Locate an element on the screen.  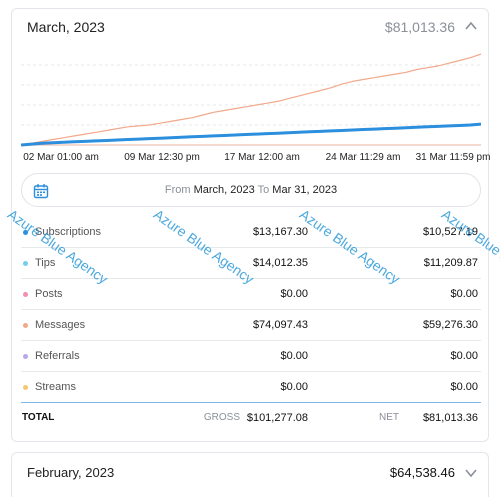
gross-label: GROSS is located at coordinates (221, 417).